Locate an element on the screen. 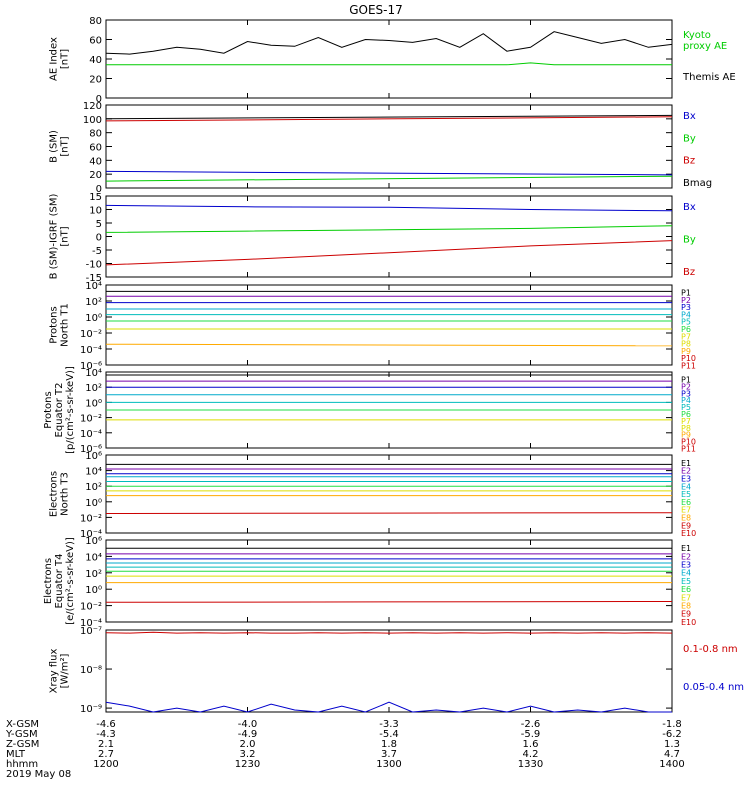 The image size is (750, 800). x-axis-tick-label: 1.8 is located at coordinates (389, 744).